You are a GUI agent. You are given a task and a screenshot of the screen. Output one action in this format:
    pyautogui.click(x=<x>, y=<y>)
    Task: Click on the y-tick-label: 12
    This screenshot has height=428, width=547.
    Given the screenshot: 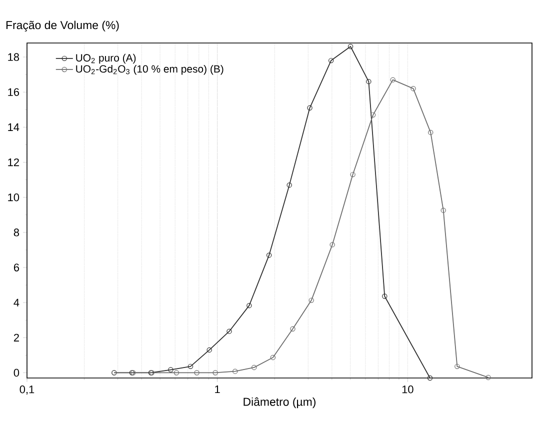 What is the action you would take?
    pyautogui.click(x=13, y=162)
    